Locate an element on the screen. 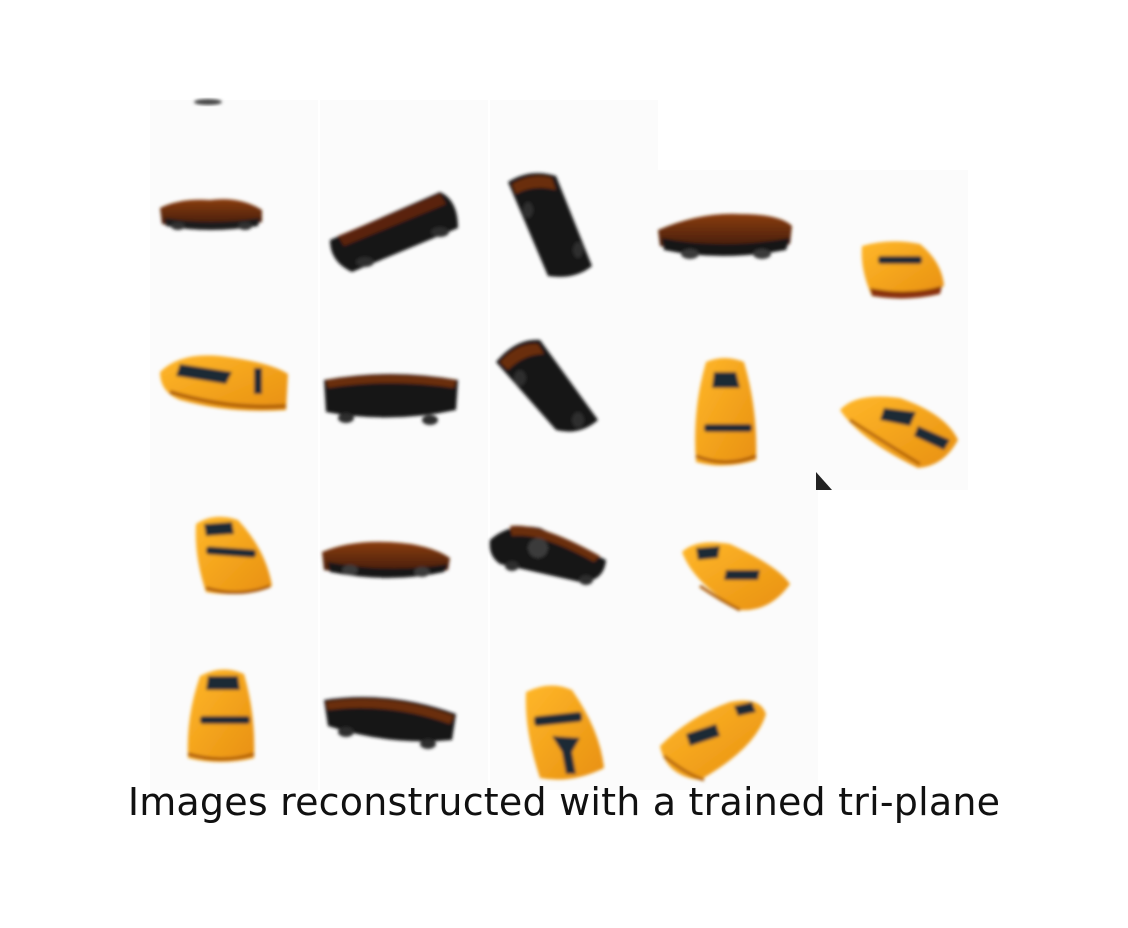 The height and width of the screenshot is (928, 1128). artifact-top is located at coordinates (208, 102).